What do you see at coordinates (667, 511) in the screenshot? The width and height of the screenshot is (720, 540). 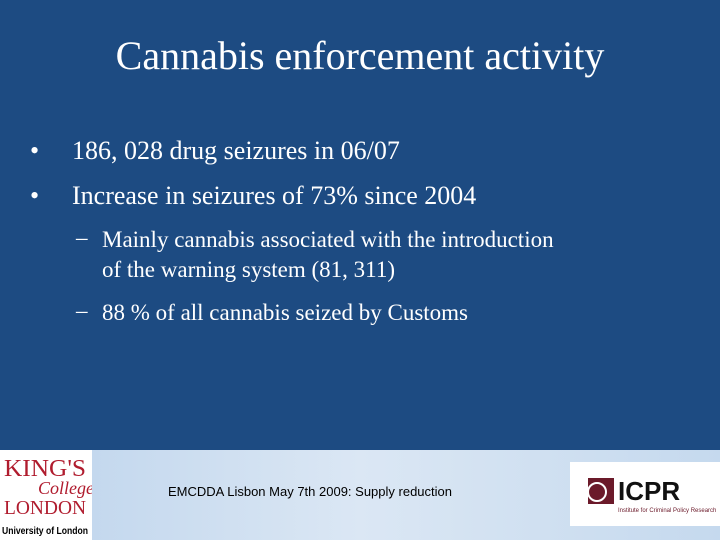 I see `logo-text: Institute for Criminal Policy Research` at bounding box center [667, 511].